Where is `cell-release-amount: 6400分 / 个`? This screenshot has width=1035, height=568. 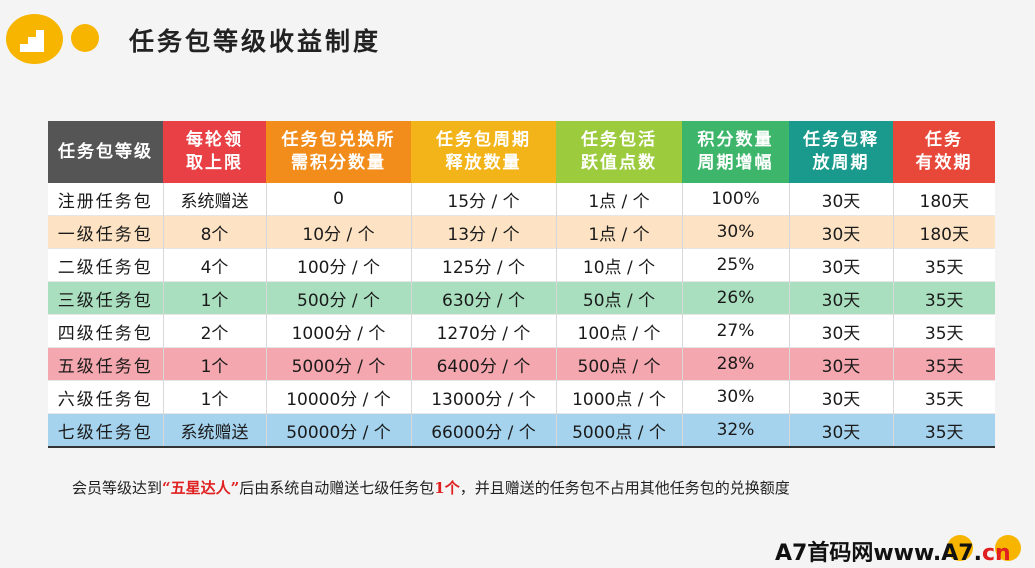
cell-release-amount: 6400分 / 个 is located at coordinates (483, 364).